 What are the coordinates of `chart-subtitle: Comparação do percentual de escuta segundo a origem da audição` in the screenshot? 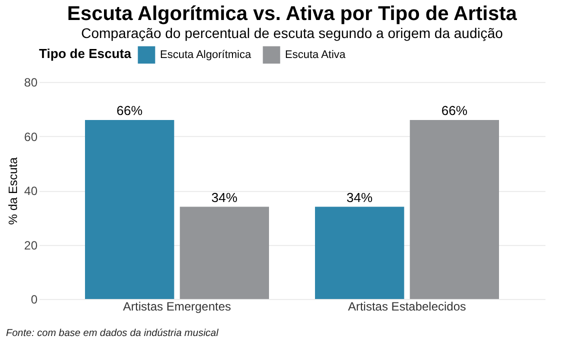 It's located at (292, 33).